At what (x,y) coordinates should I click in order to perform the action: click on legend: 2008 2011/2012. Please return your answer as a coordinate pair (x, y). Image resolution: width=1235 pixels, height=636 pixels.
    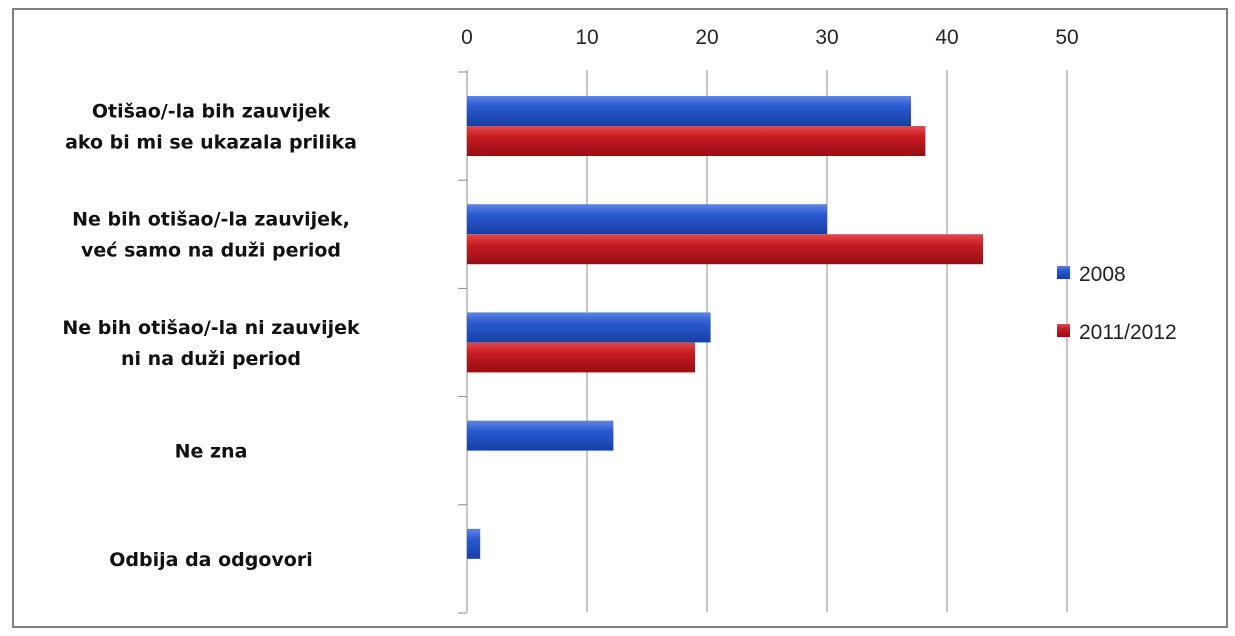
    Looking at the image, I should click on (1117, 303).